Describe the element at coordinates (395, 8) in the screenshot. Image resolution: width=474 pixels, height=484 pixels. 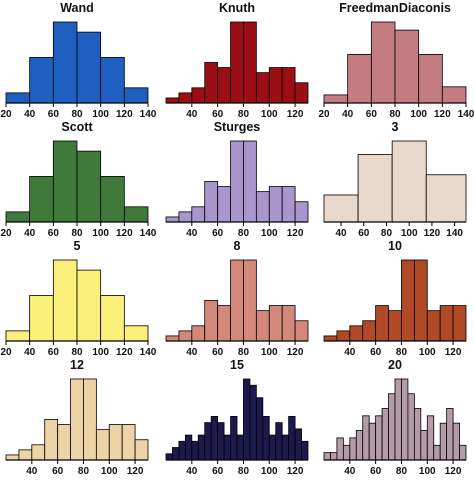
I see `panel-title: FreedmanDiaconis` at that location.